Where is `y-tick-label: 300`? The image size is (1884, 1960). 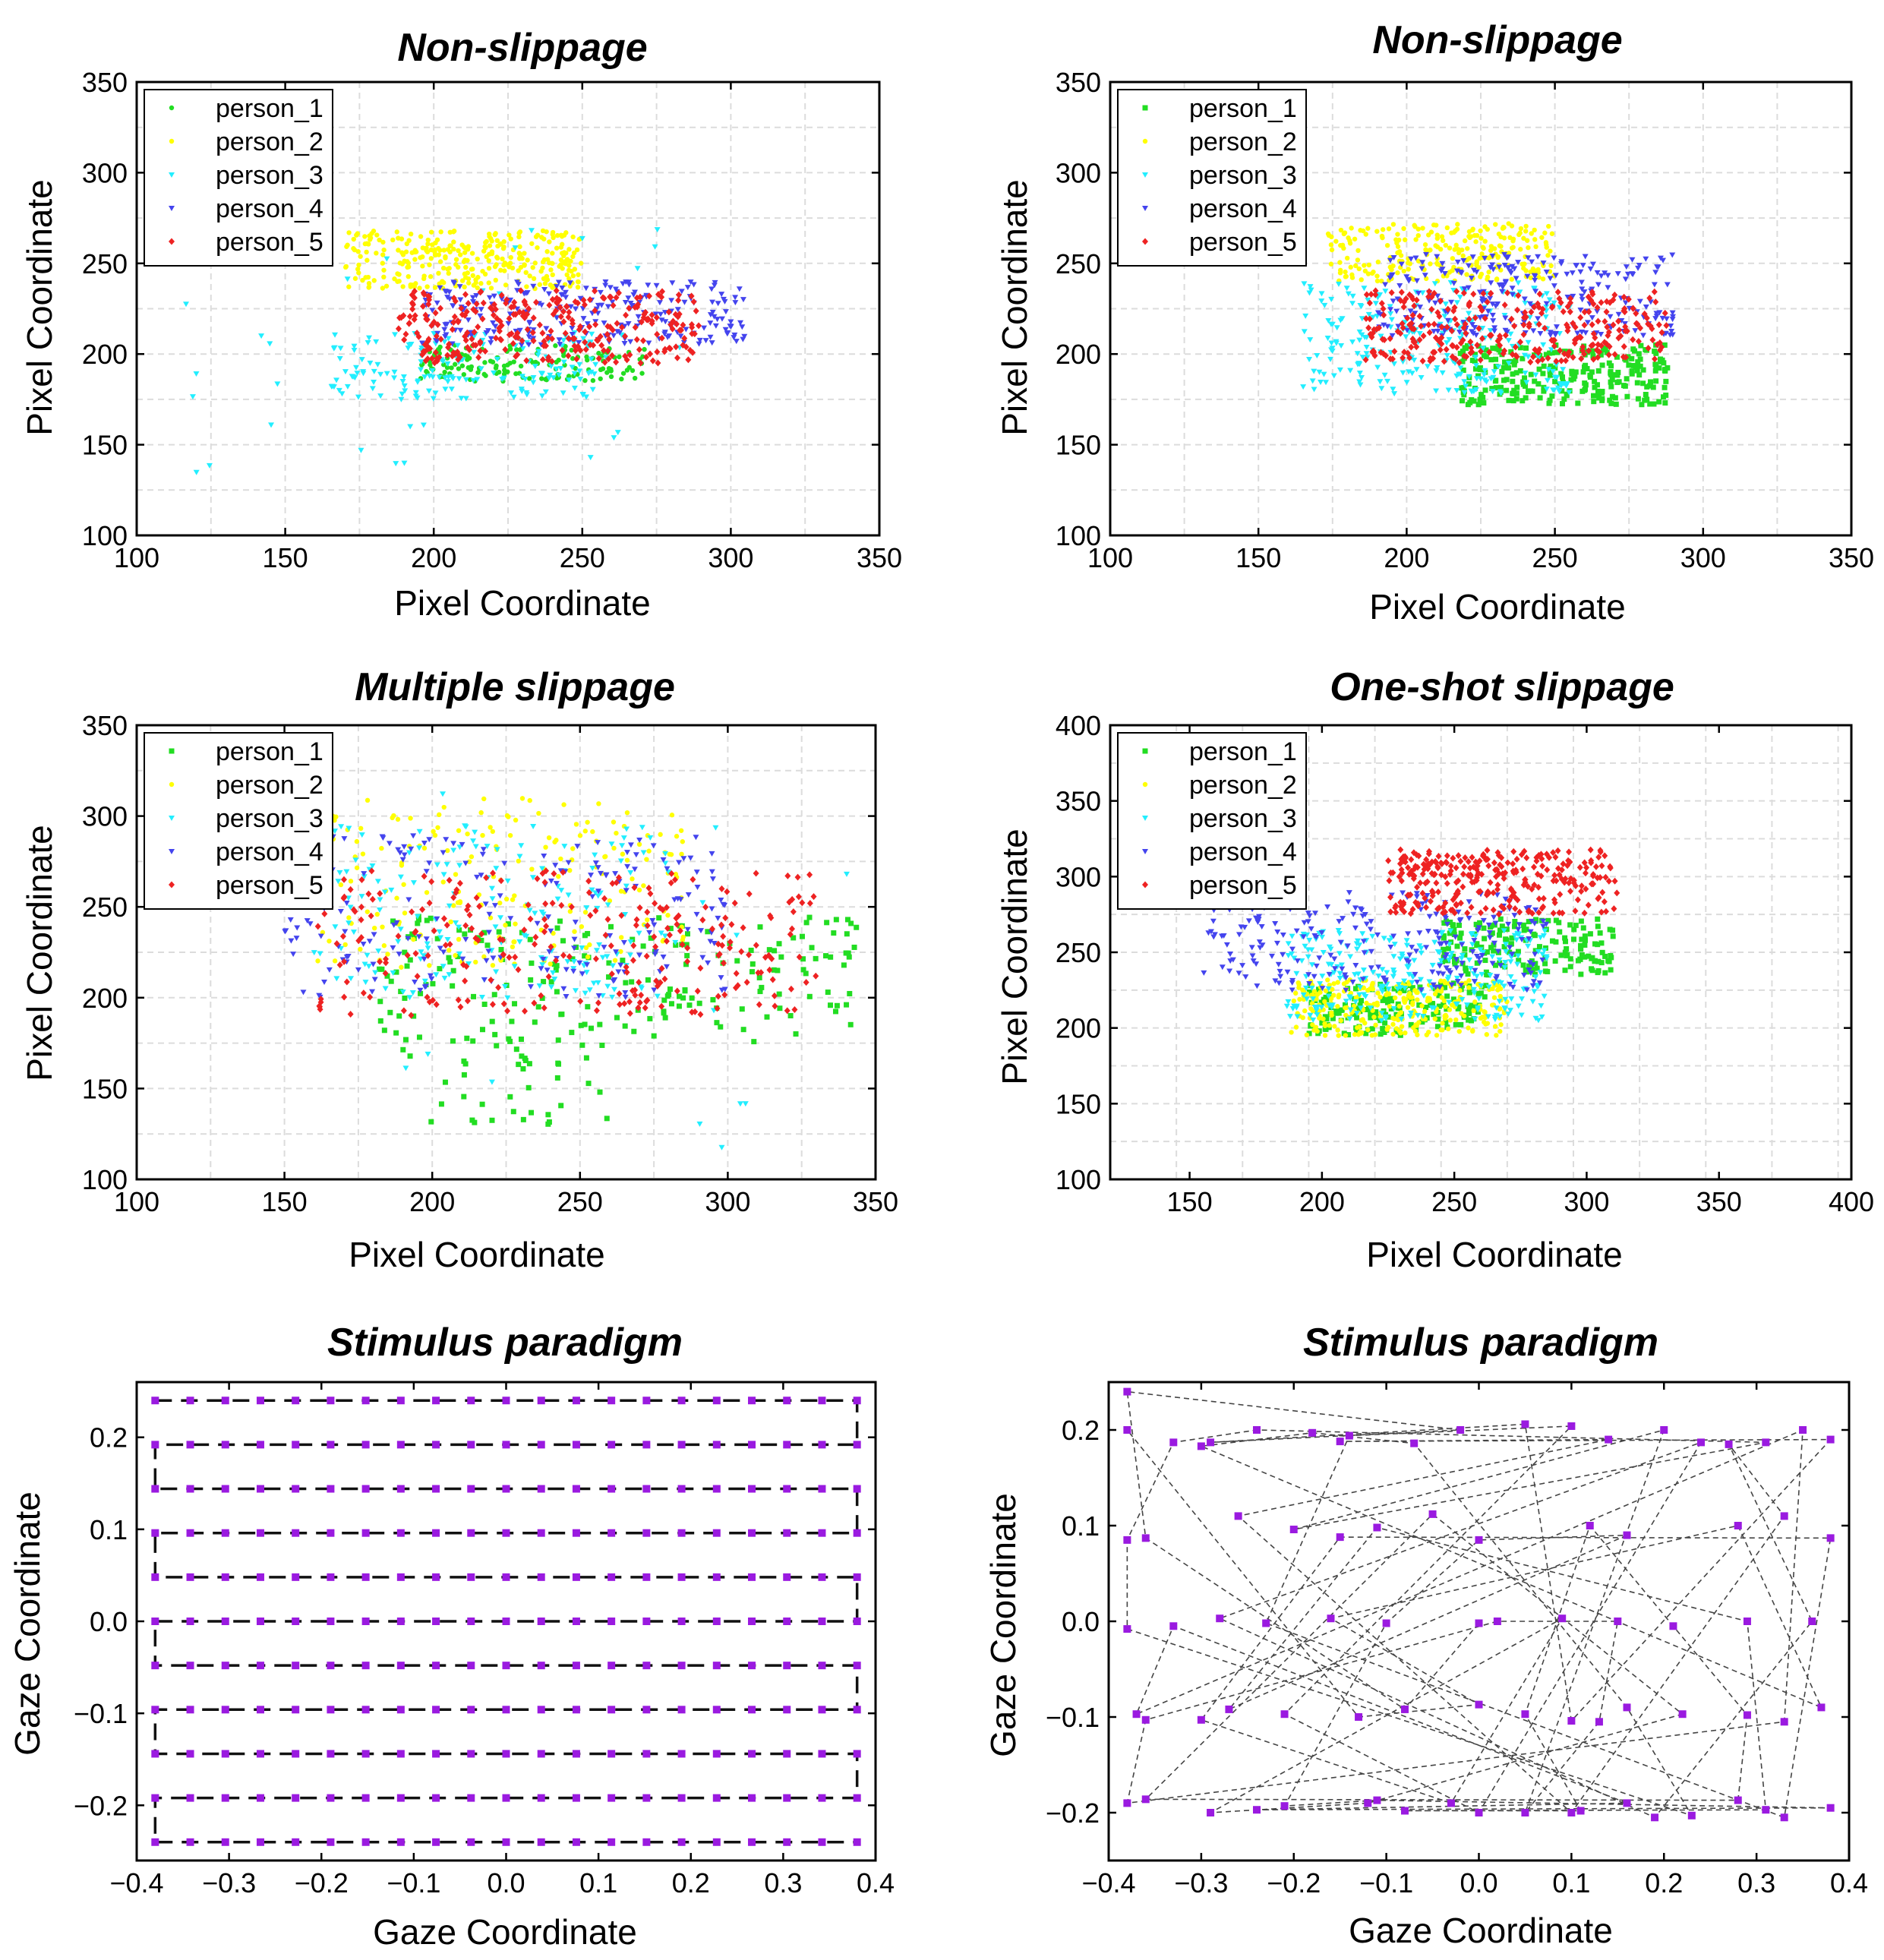 y-tick-label: 300 is located at coordinates (1079, 876).